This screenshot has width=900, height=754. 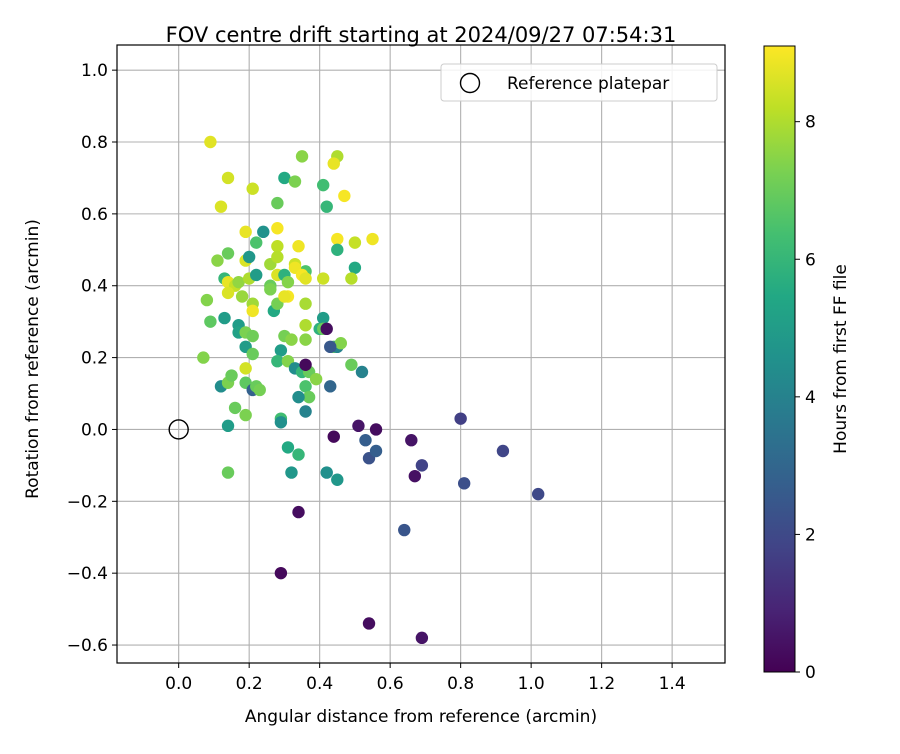 I want to click on legend-box, so click(x=579, y=82).